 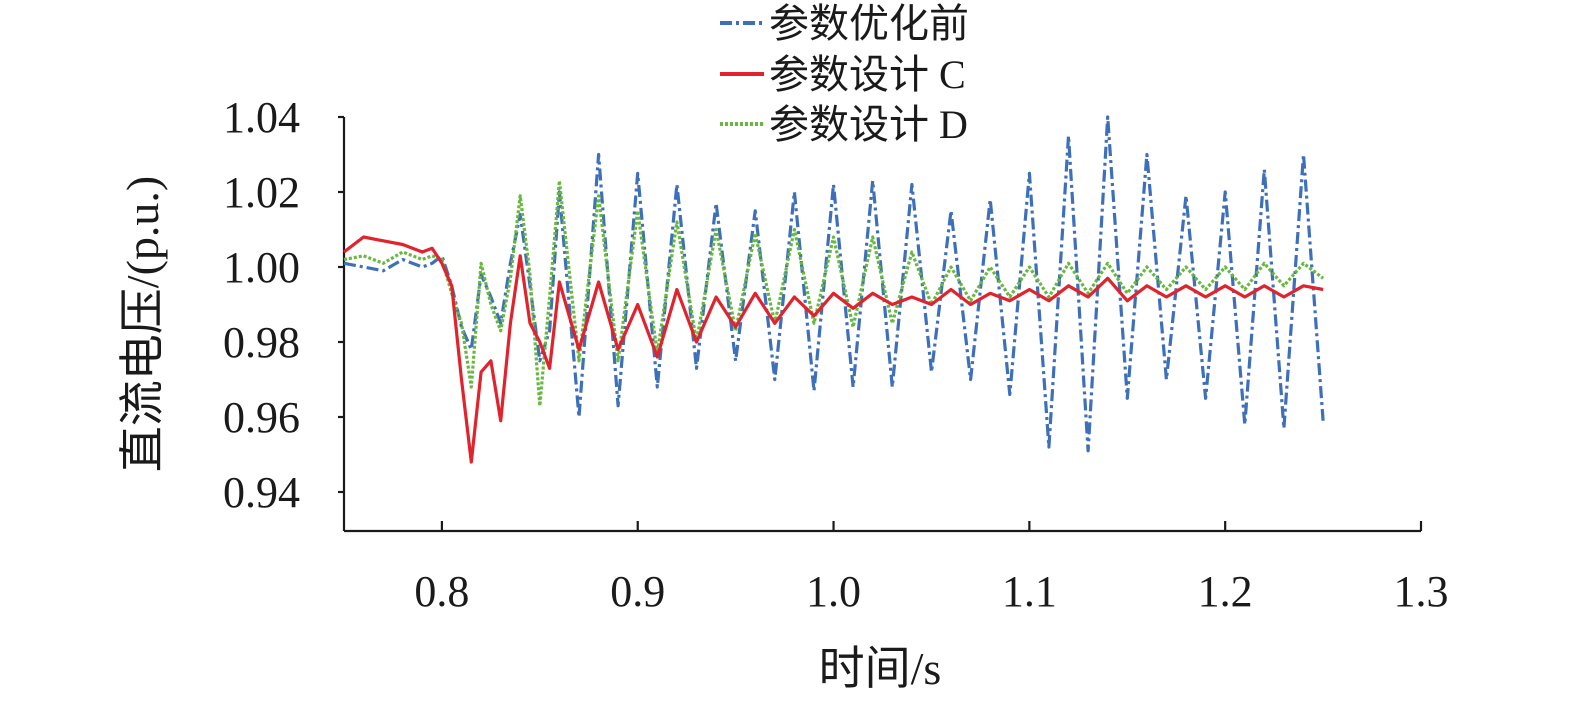 I want to click on x-tick-label: 1.1, so click(x=1029, y=591).